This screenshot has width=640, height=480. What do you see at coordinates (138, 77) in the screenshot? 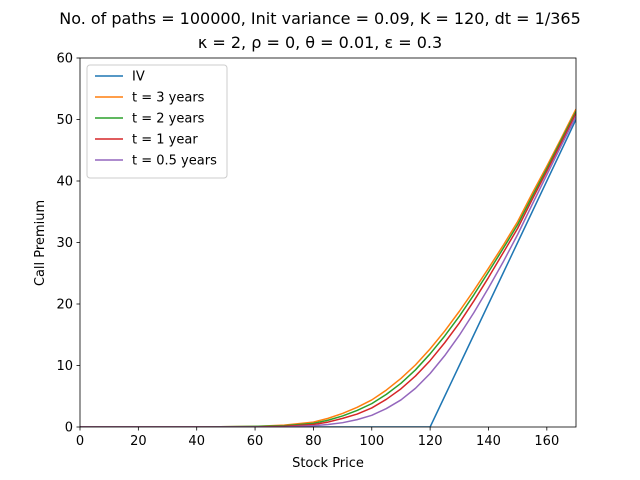
I see `legend-label-0: IV` at bounding box center [138, 77].